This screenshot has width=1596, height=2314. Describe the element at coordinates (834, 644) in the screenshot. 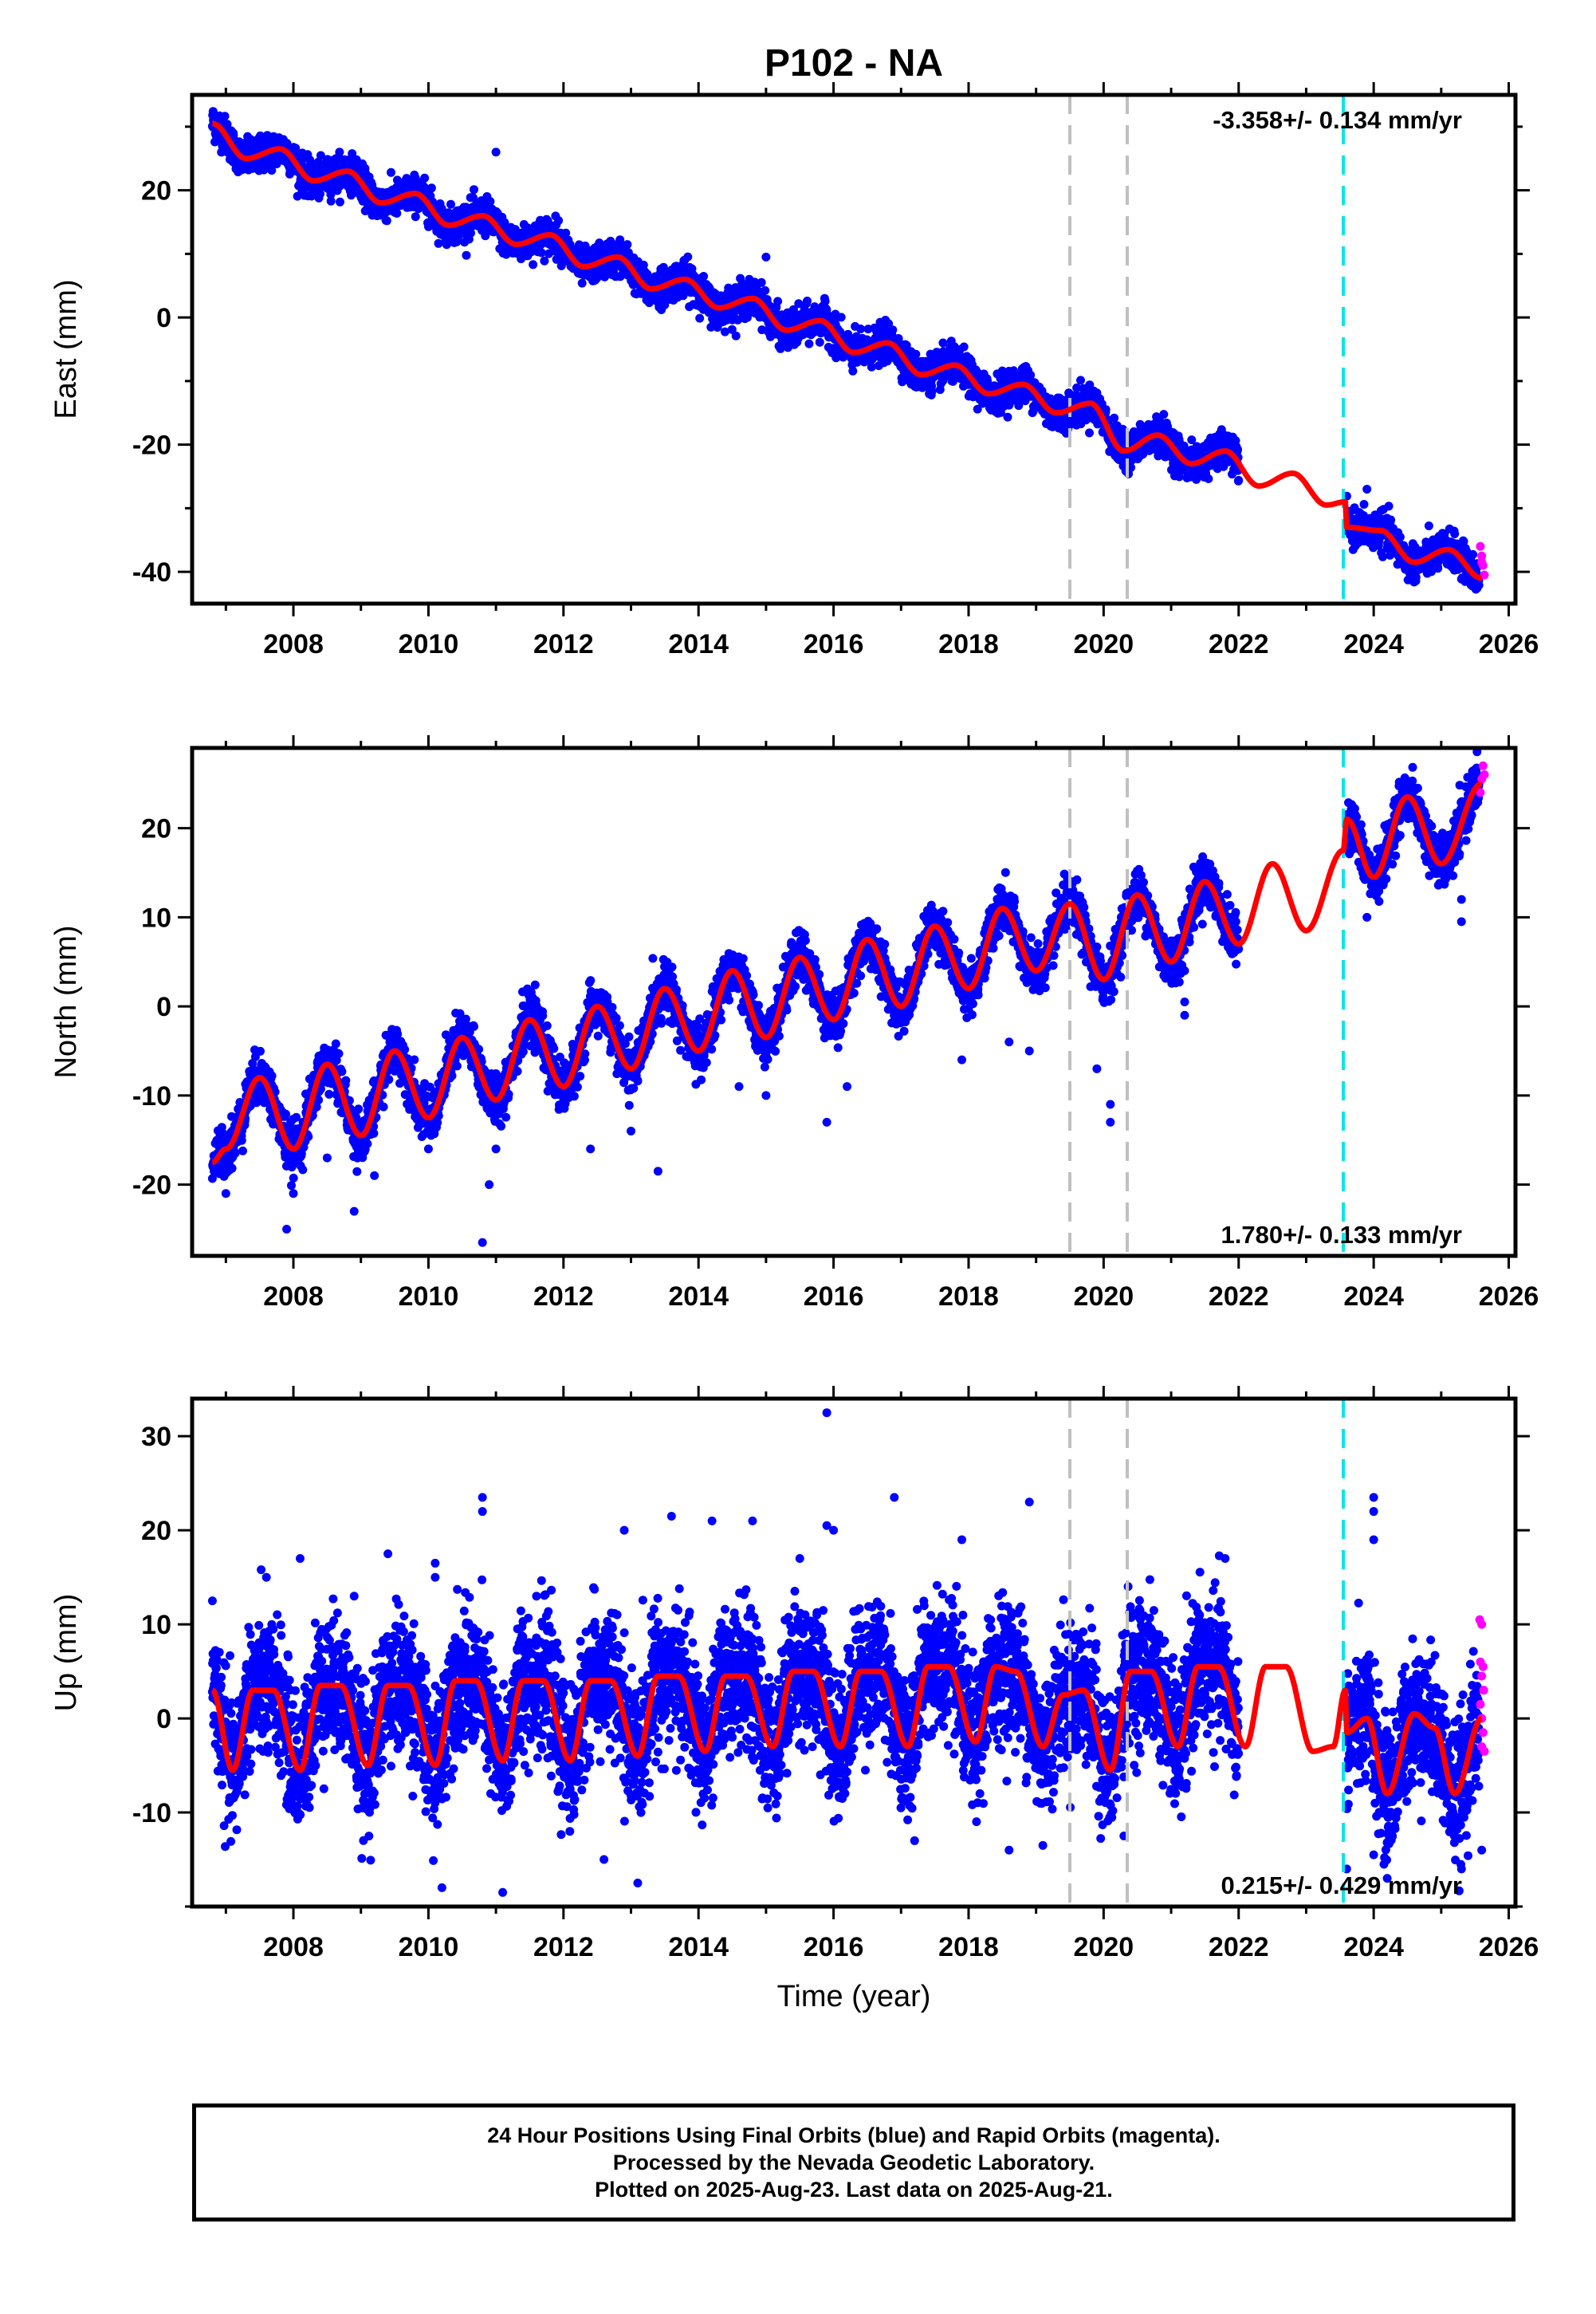

I see `x-tick-label: 2016` at that location.